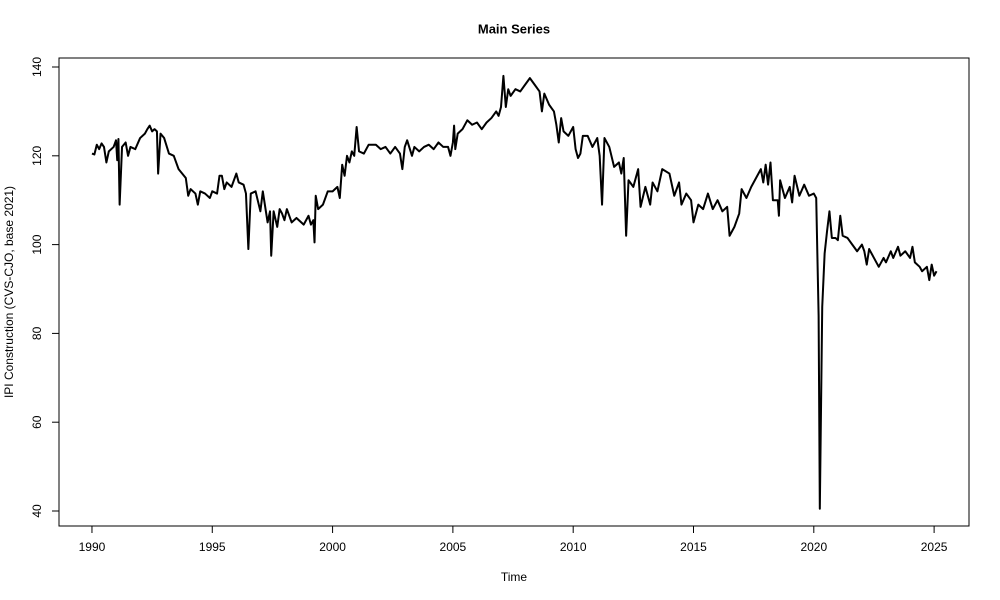 This screenshot has width=1000, height=600. Describe the element at coordinates (37, 422) in the screenshot. I see `y-tick-label: 60` at that location.